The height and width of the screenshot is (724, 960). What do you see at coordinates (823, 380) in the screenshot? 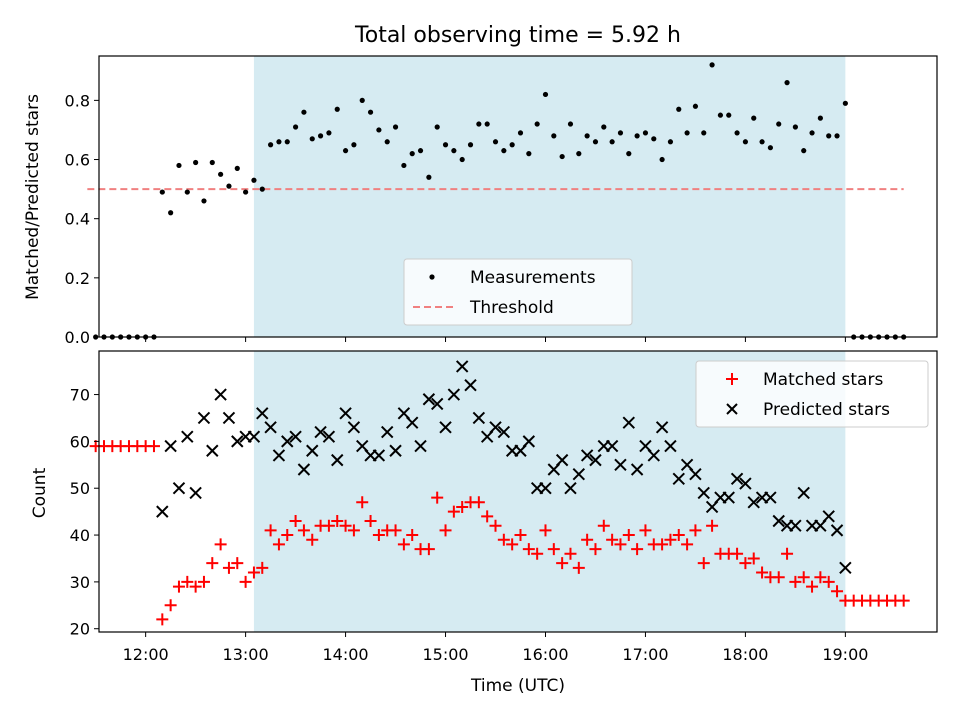
I see `legend-matched-label: Matched stars` at bounding box center [823, 380].